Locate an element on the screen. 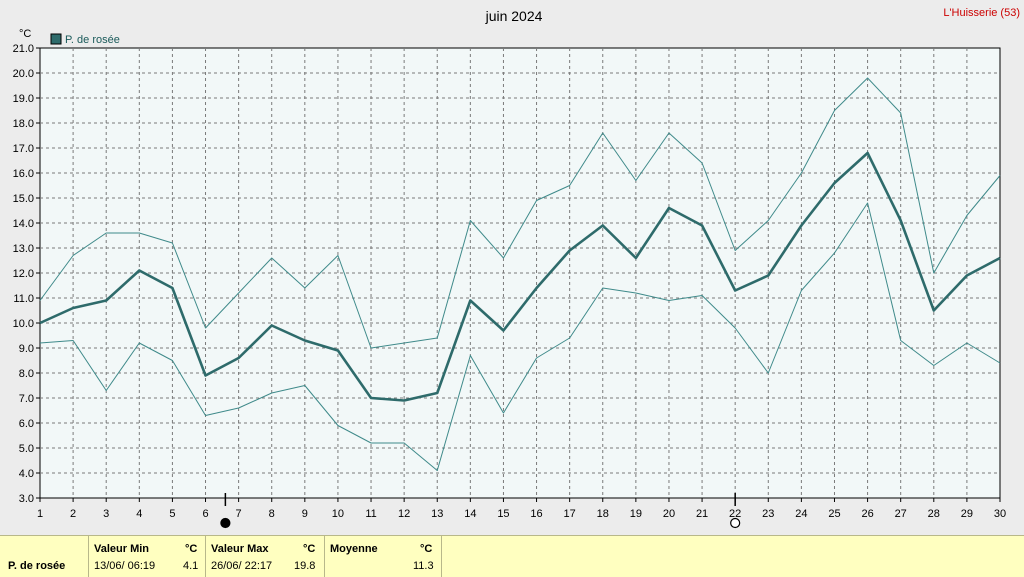 This screenshot has width=1024, height=577. y-tick-label: 8.0 is located at coordinates (26, 374).